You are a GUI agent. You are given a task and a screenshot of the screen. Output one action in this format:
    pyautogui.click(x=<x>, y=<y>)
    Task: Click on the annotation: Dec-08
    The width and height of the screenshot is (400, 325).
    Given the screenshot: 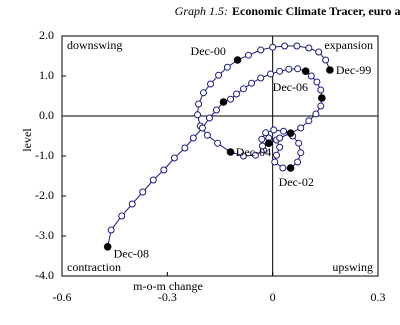 What is the action you would take?
    pyautogui.click(x=131, y=254)
    